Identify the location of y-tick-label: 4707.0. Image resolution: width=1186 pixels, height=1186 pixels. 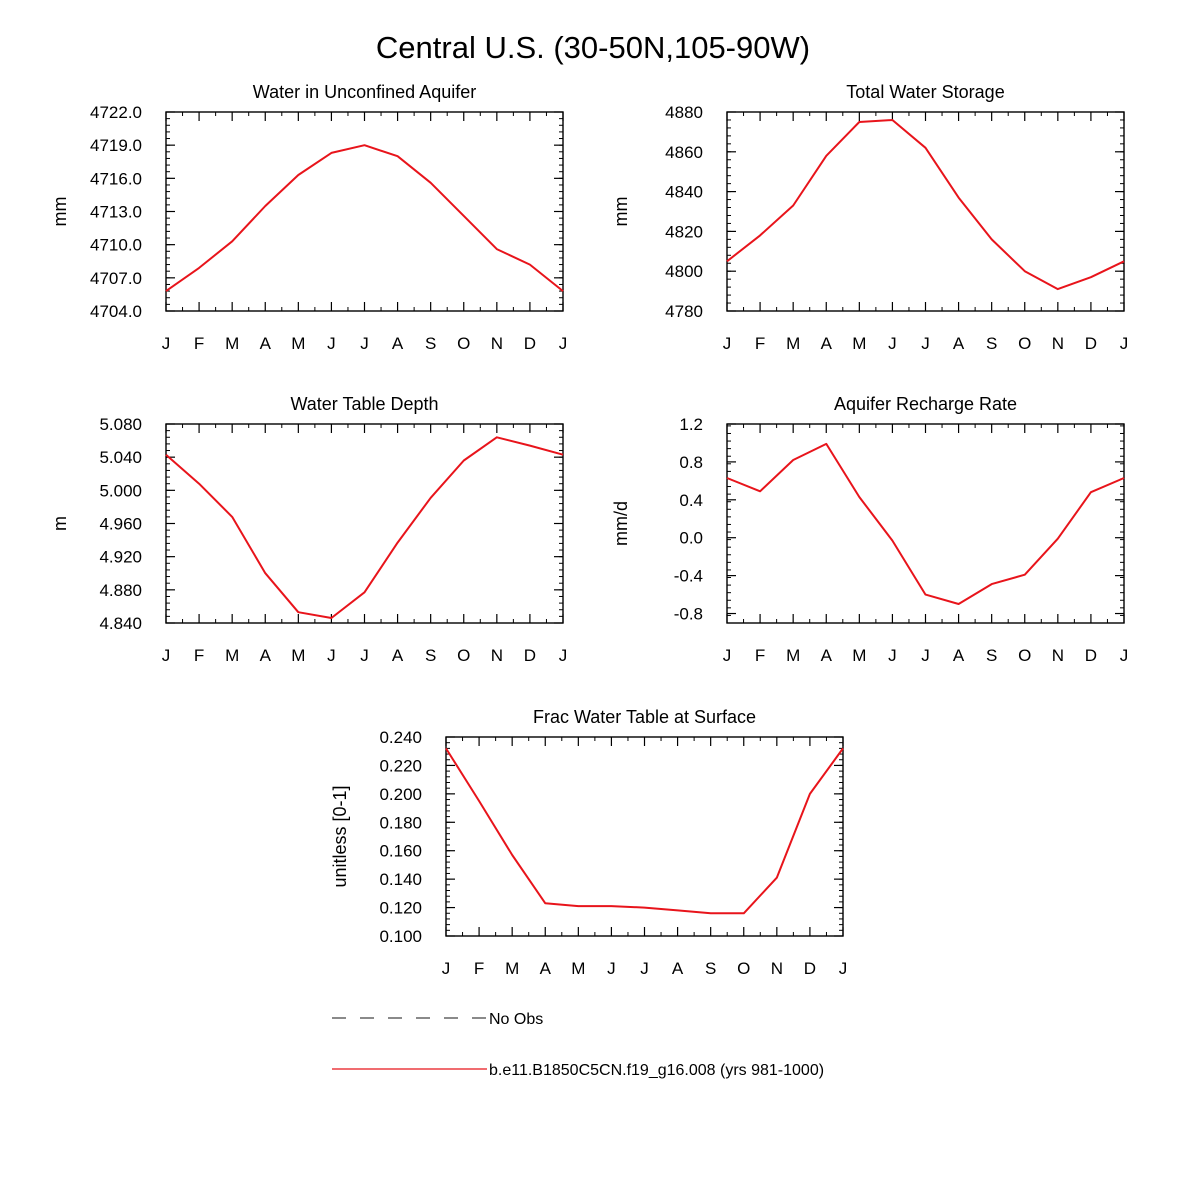
(116, 278).